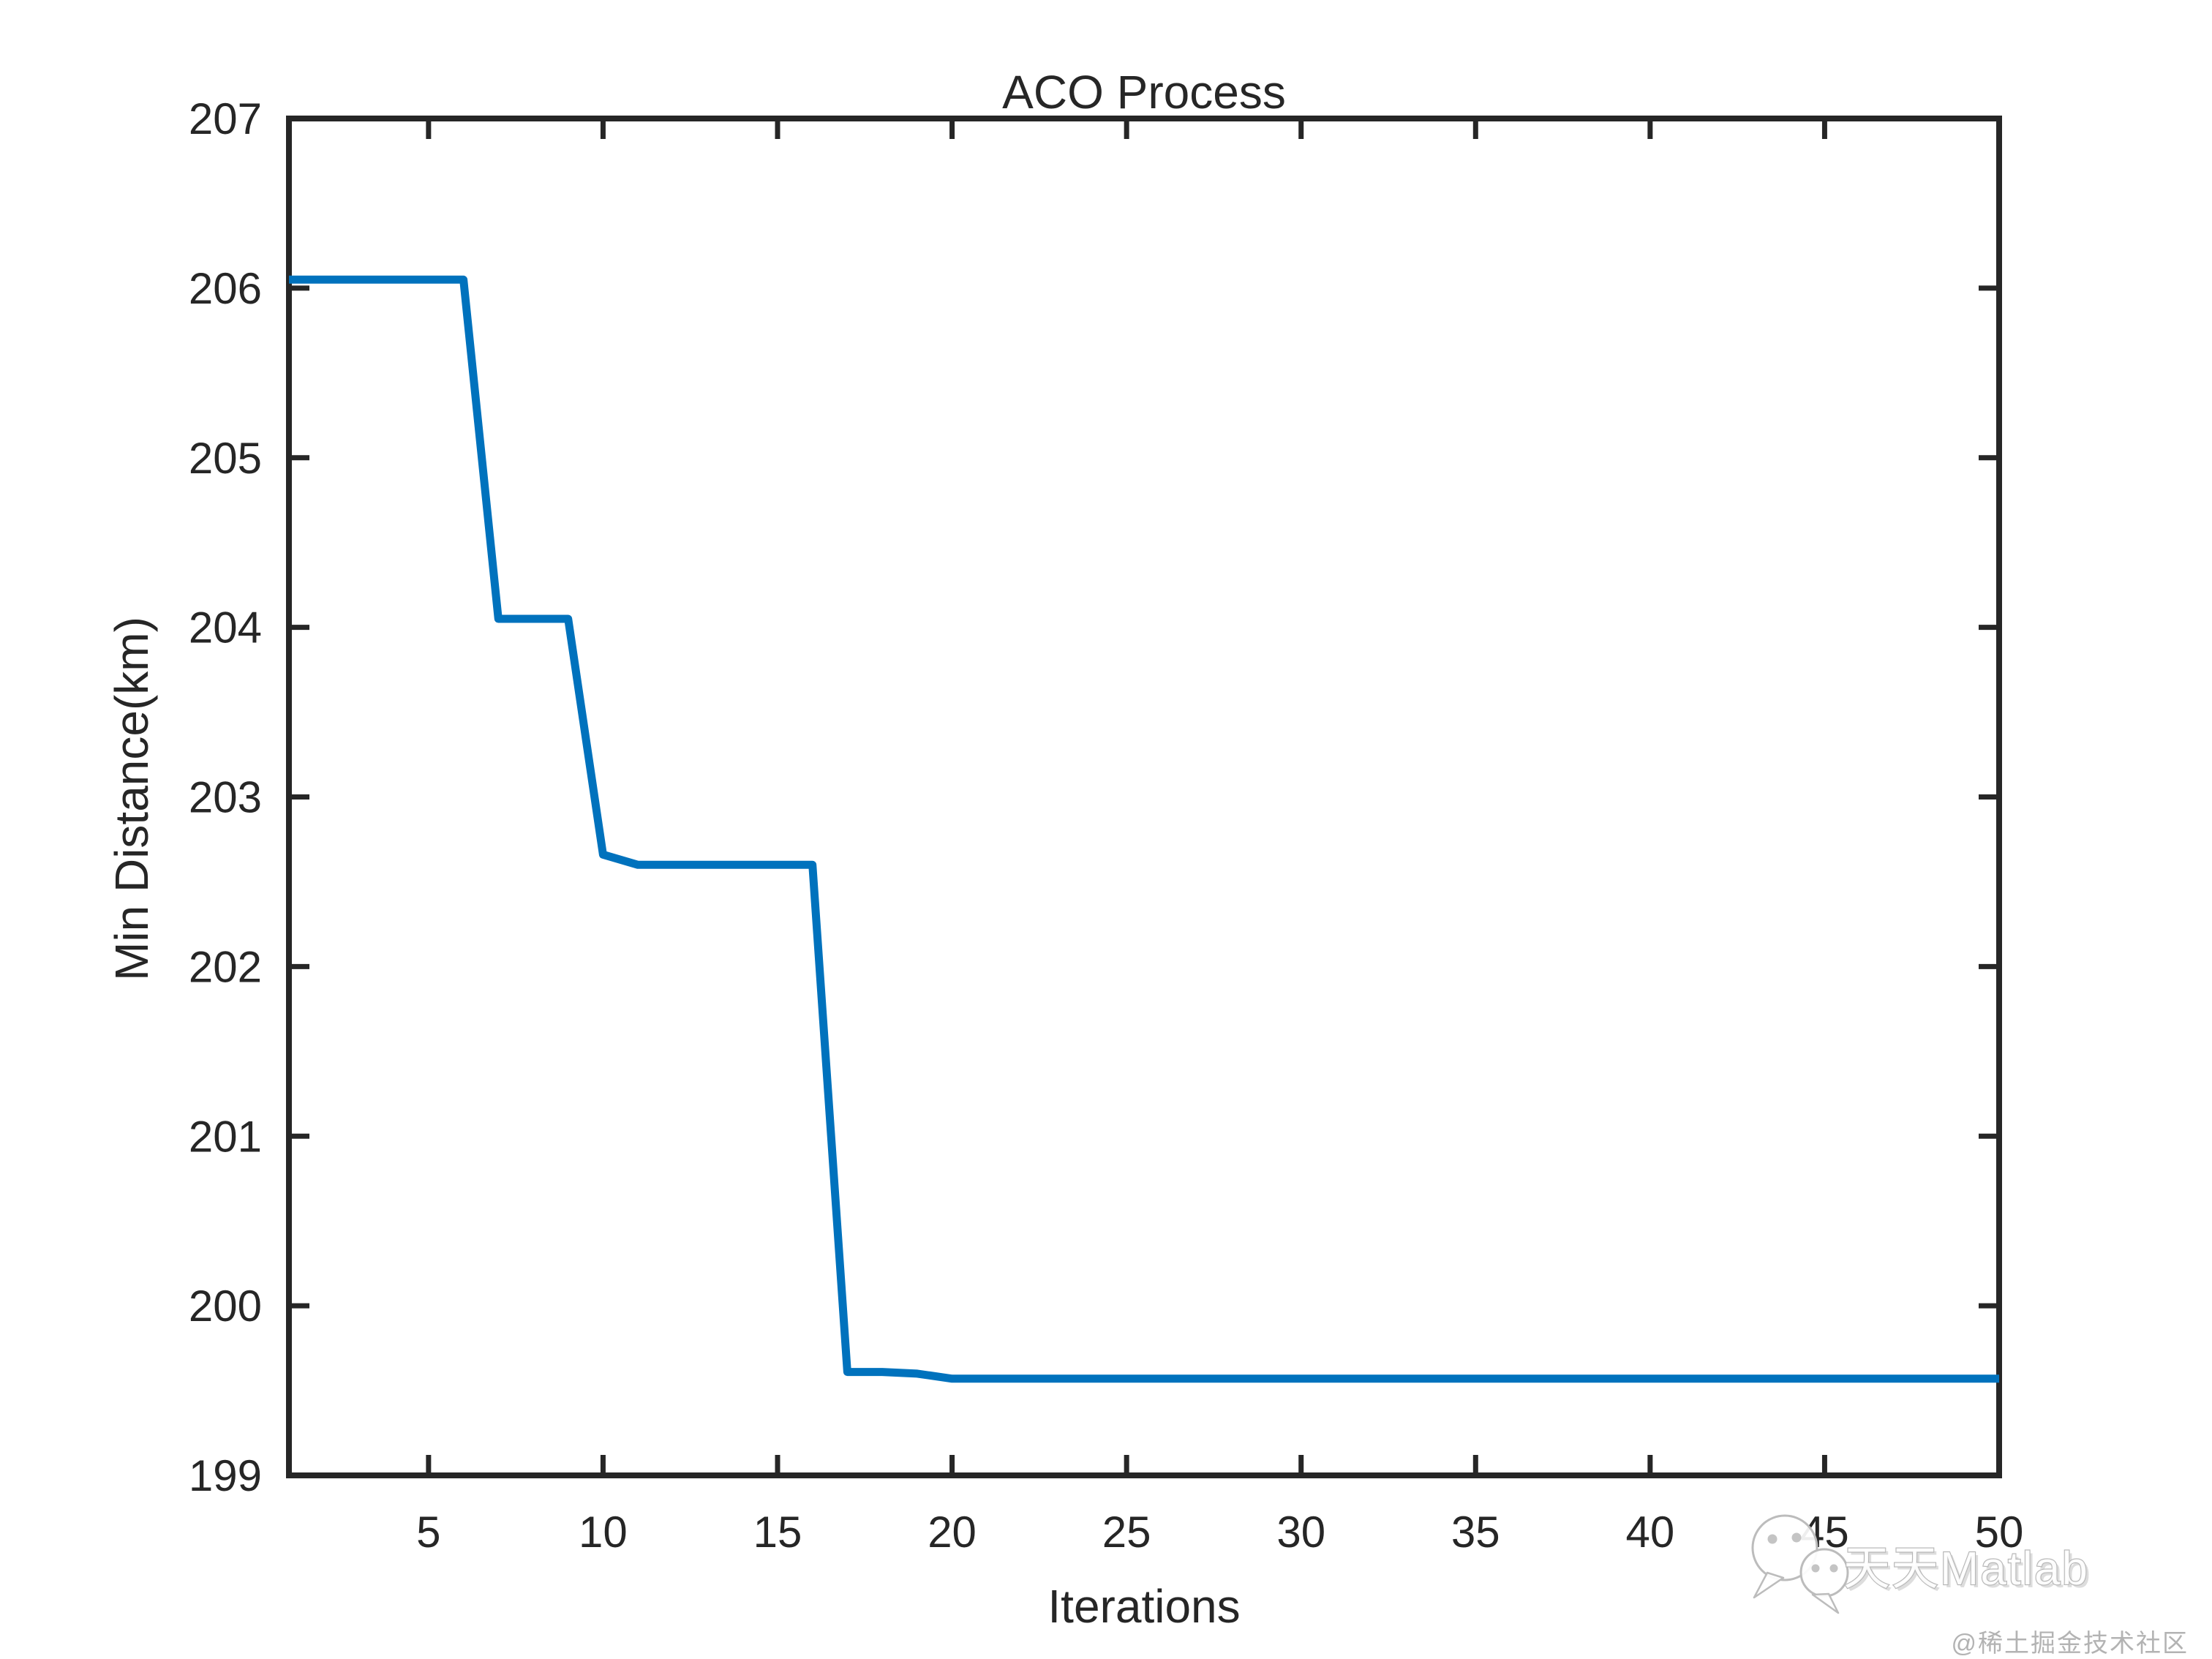  I want to click on y-tick-label: 200, so click(225, 1306).